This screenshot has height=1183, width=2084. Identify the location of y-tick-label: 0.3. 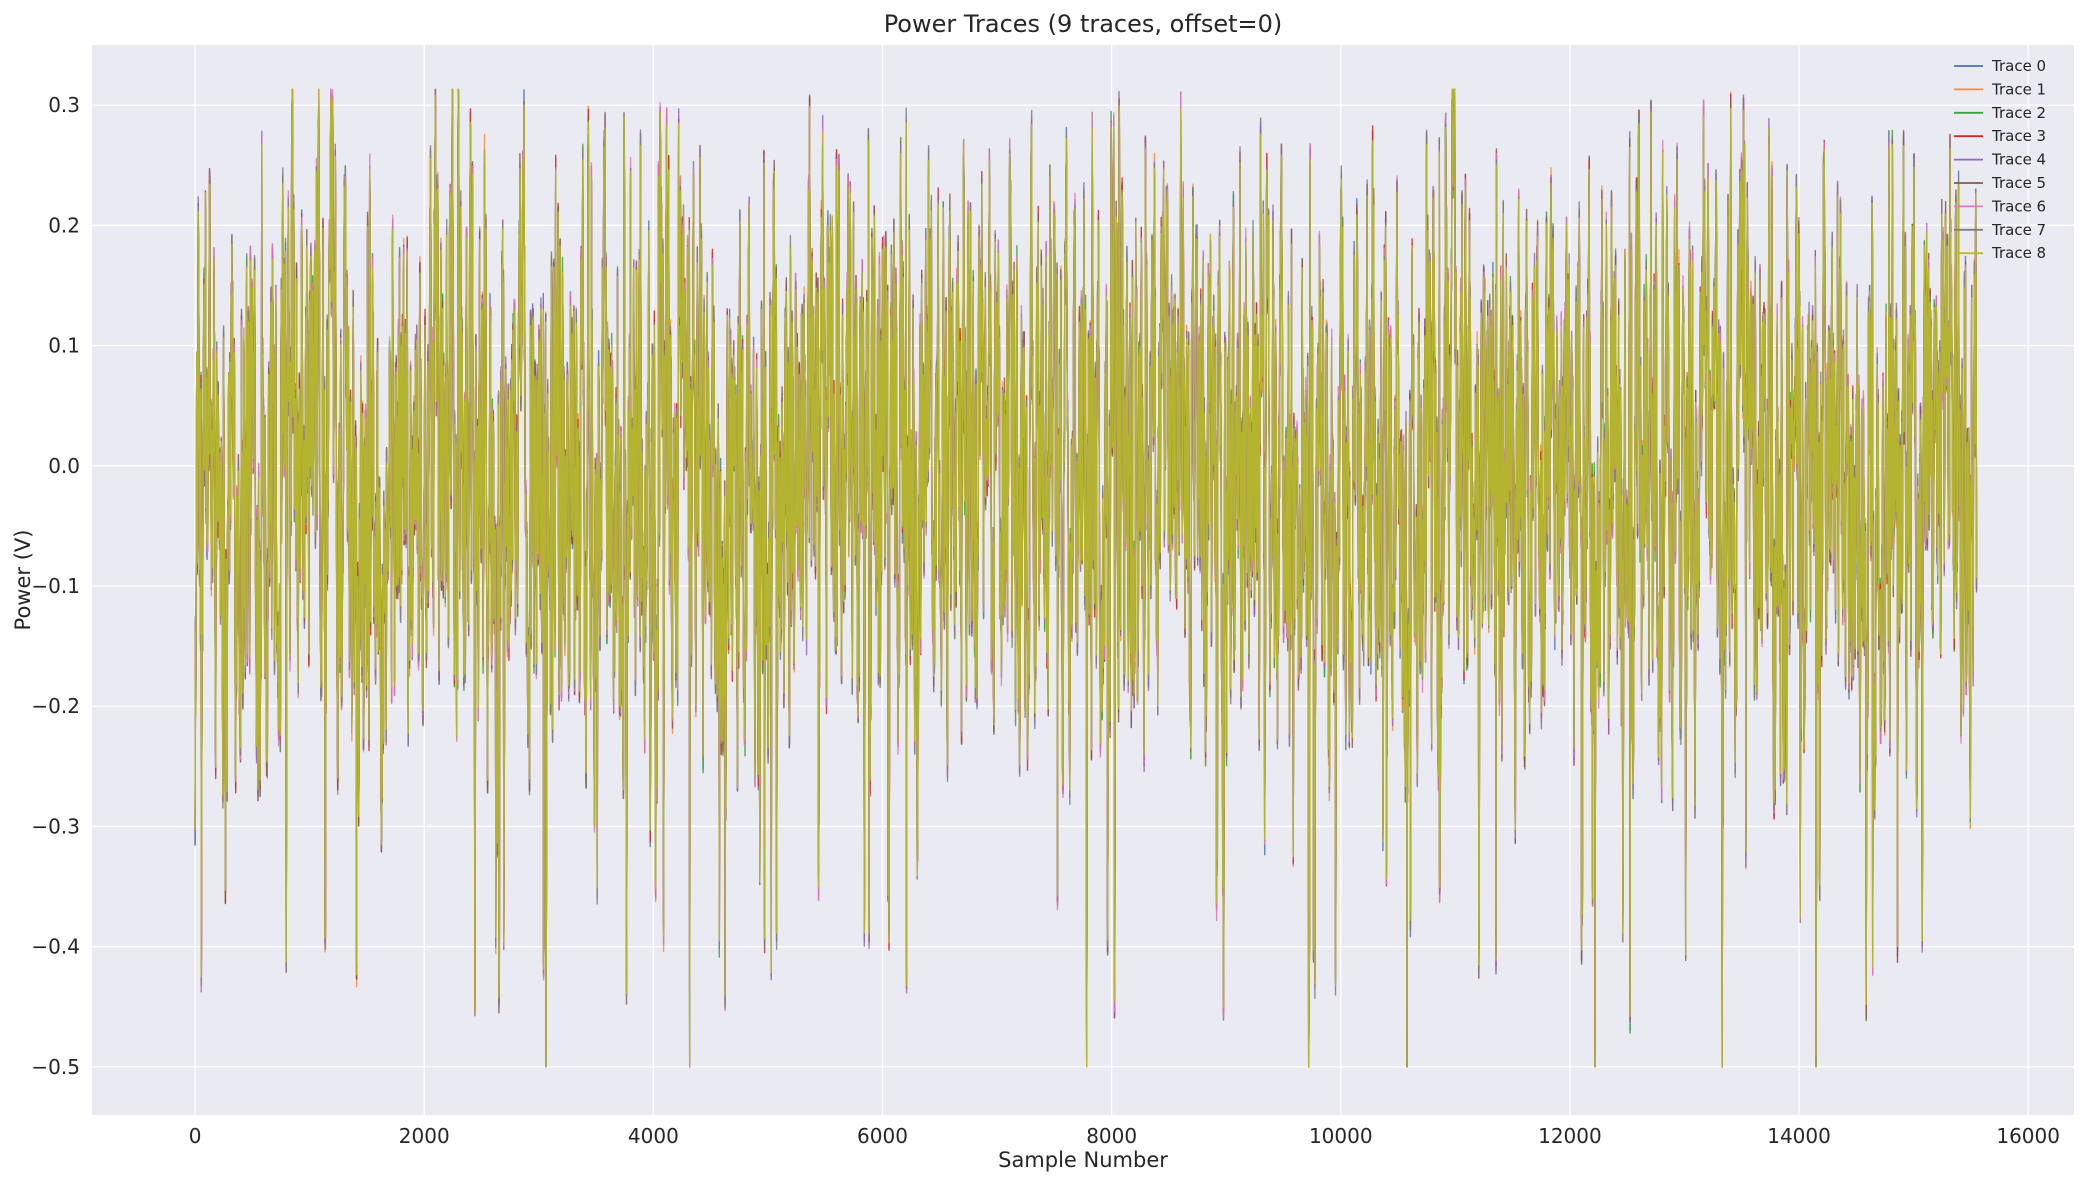
(64, 105).